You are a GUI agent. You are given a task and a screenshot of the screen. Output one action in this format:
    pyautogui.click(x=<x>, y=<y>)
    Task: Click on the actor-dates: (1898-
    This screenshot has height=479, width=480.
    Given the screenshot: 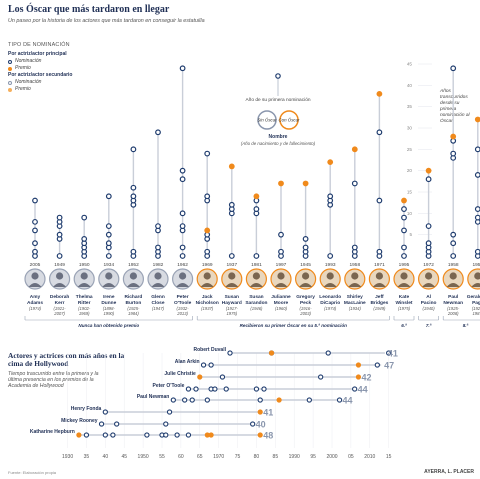 What is the action you would take?
    pyautogui.click(x=109, y=308)
    